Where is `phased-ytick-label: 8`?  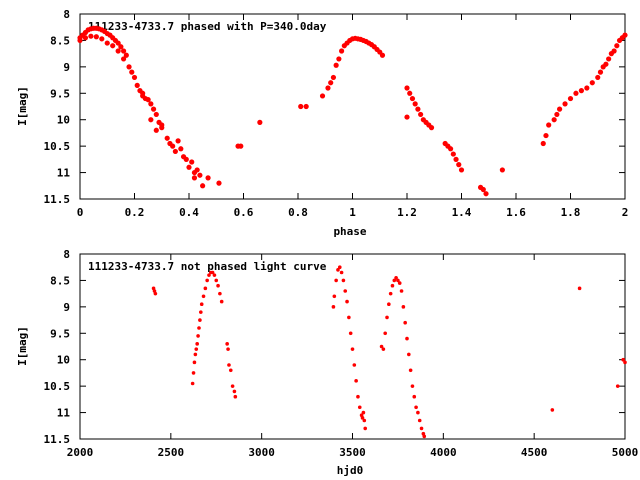
phased-ytick-label: 8 is located at coordinates (66, 14).